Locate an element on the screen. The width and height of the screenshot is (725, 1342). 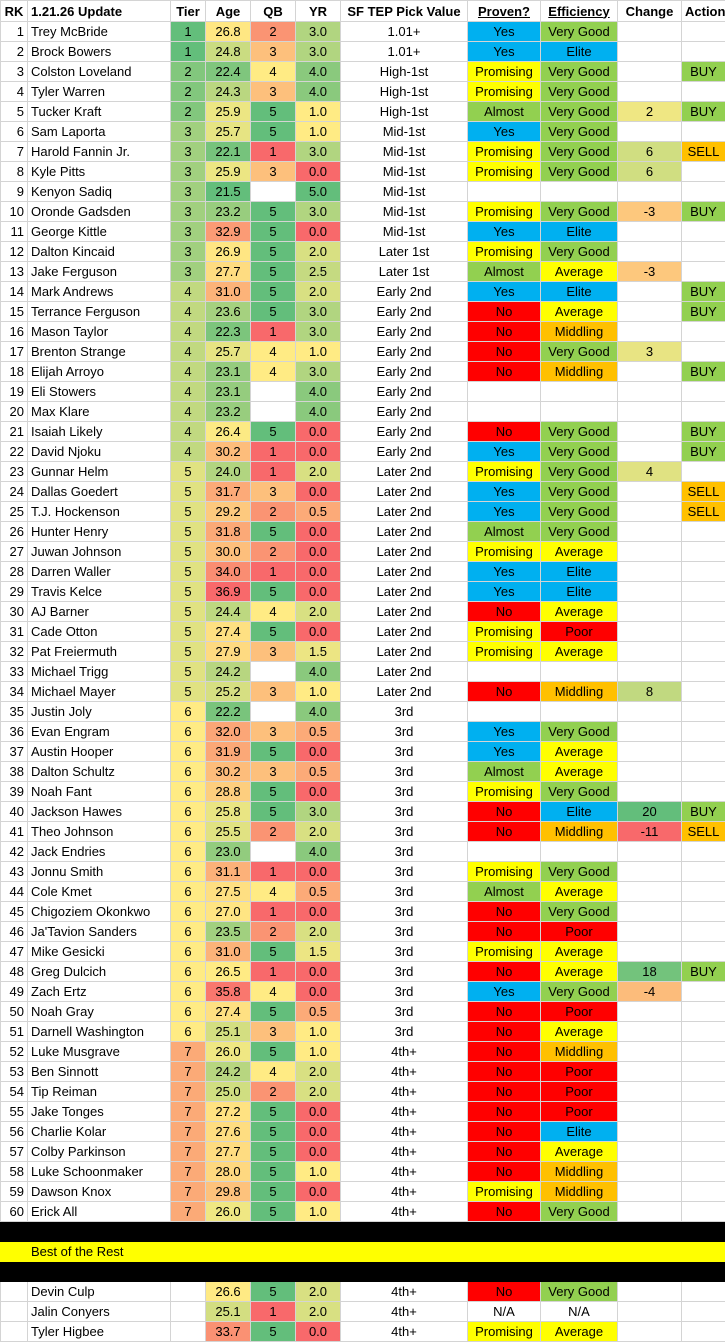
rank: 38 is located at coordinates (14, 772).